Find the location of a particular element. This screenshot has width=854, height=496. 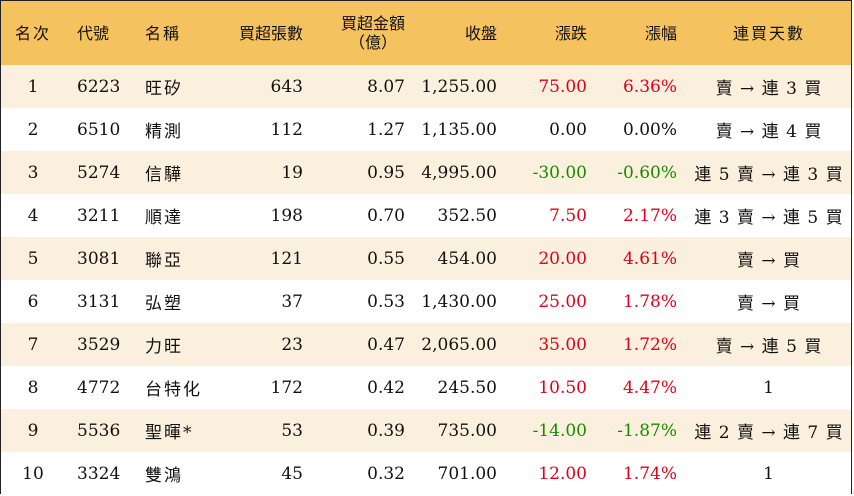

cell-rank: 8 is located at coordinates (33, 387).